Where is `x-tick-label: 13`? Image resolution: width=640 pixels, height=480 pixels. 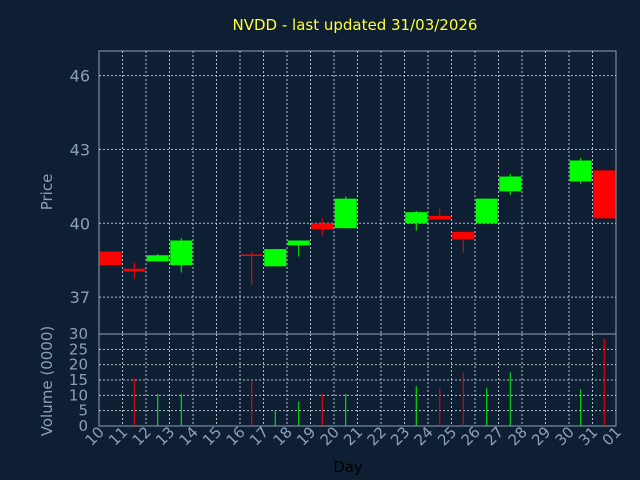
x-tick-label: 13 is located at coordinates (165, 436).